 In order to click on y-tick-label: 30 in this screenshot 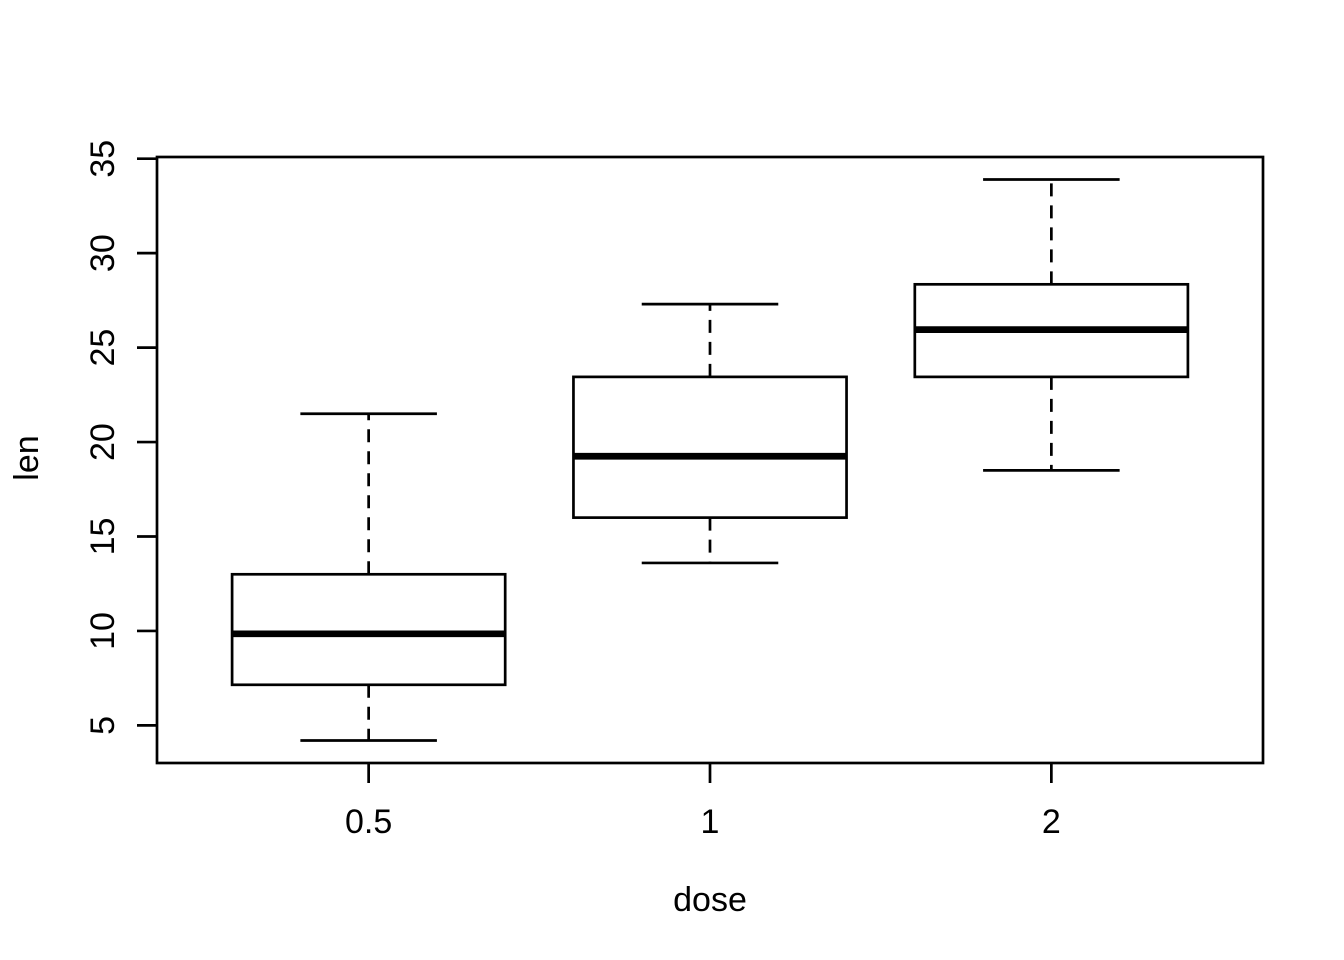, I will do `click(103, 253)`.